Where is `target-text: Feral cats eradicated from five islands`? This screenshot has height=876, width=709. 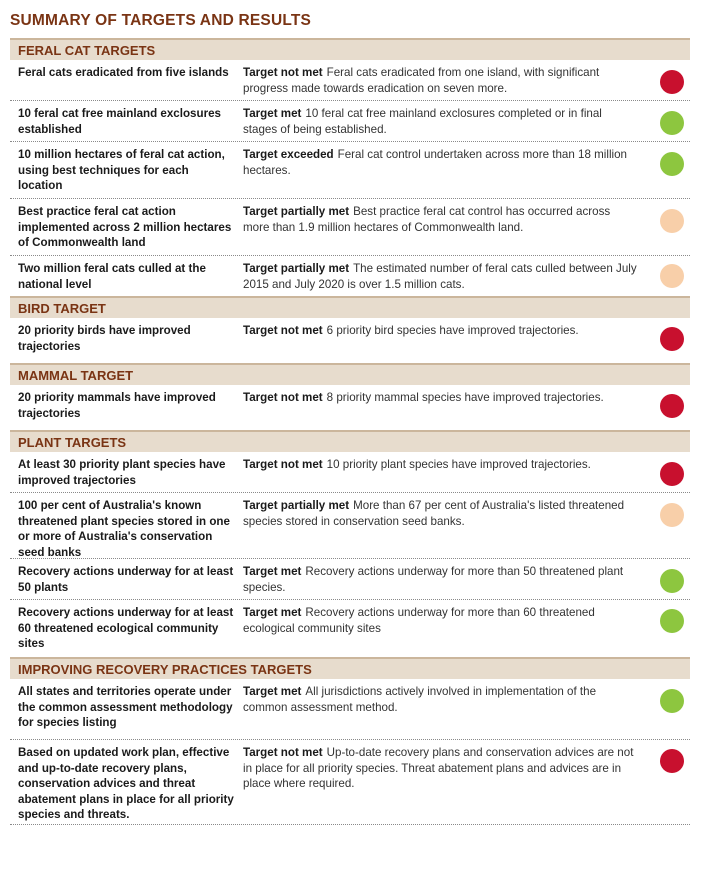
target-text: Feral cats eradicated from five islands is located at coordinates (123, 72).